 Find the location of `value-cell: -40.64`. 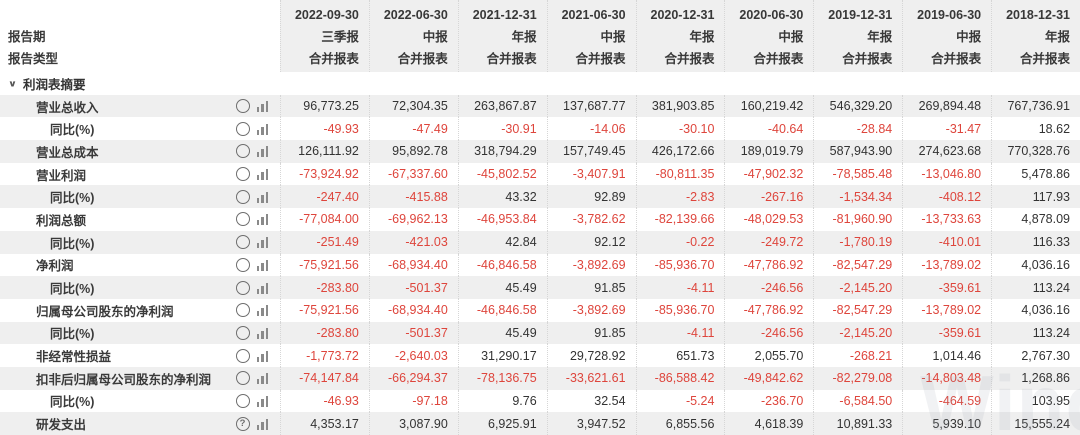

value-cell: -40.64 is located at coordinates (768, 129).